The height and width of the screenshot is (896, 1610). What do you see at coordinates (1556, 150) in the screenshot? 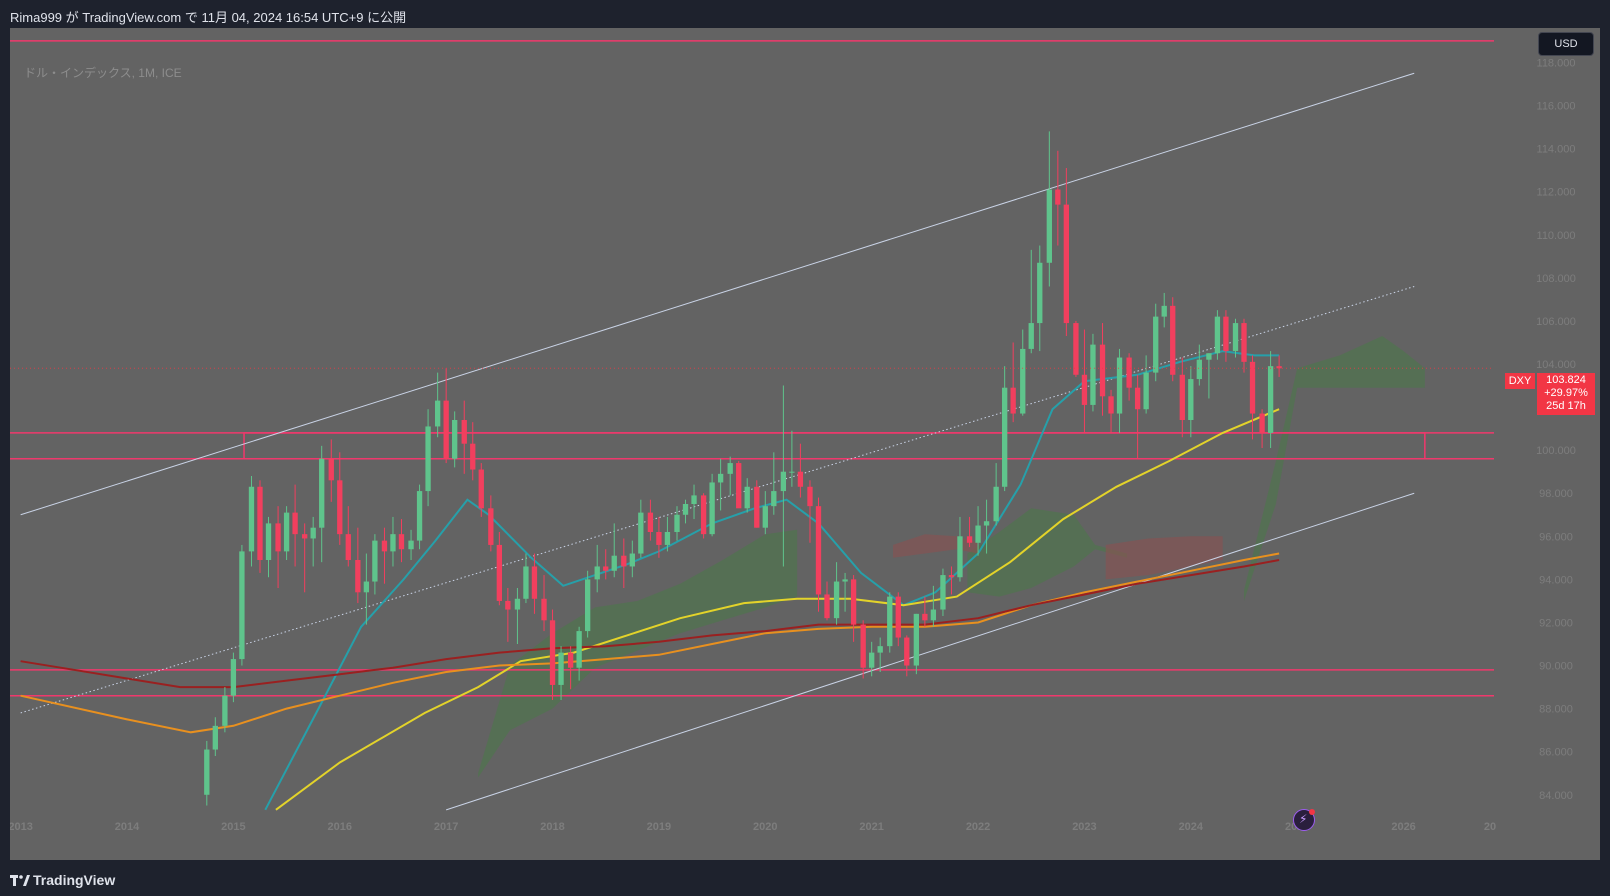
I see `price-tick-label: 114.000` at bounding box center [1556, 150].